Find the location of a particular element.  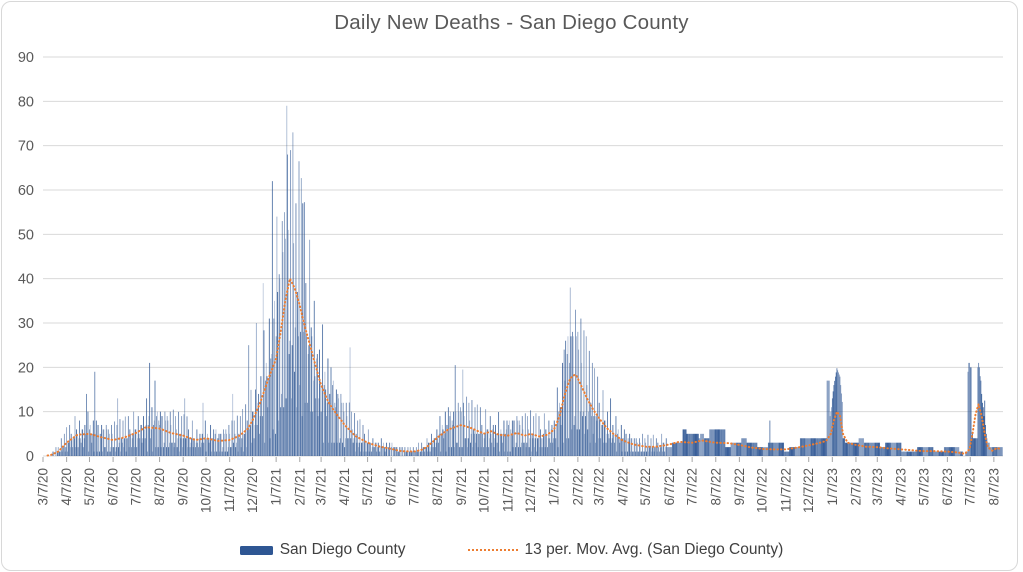

x-tick-label: 5/7/21 is located at coordinates (367, 487).